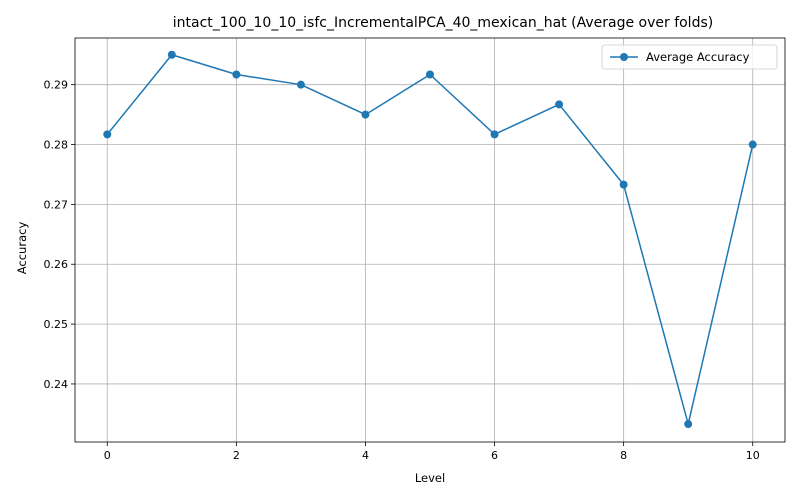 This screenshot has height=500, width=800. I want to click on y-axis-label: Accuracy, so click(22, 248).